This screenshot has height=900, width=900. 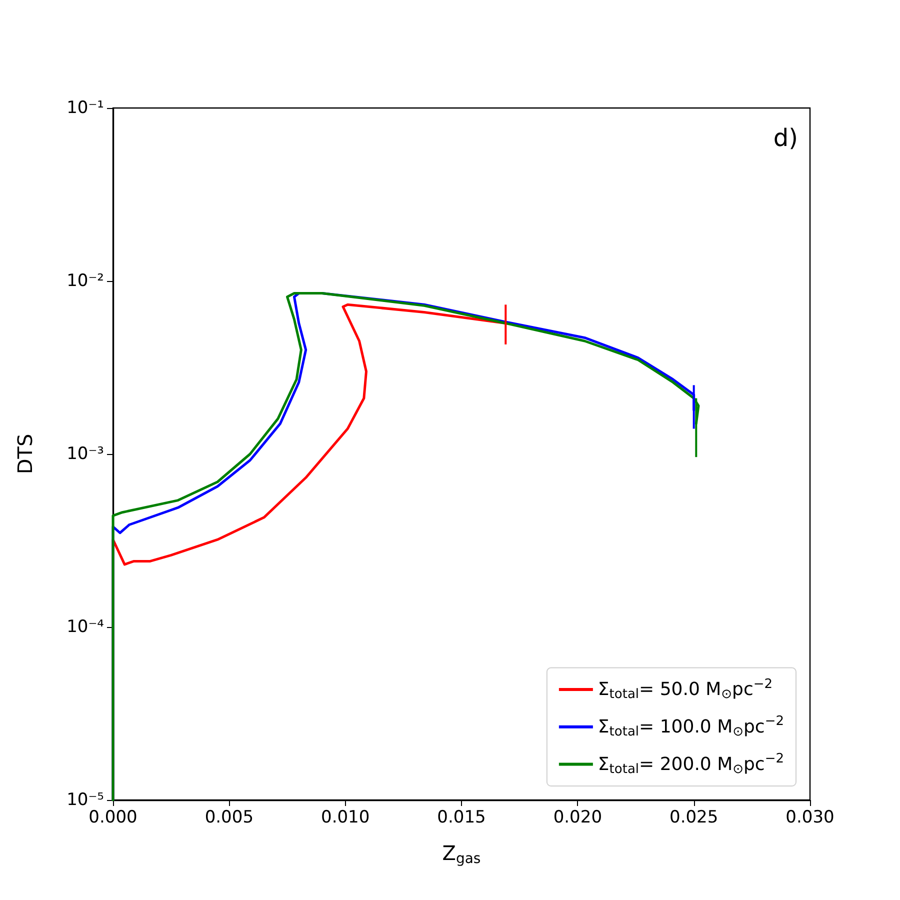 I want to click on x-tick-label: 0.020, so click(x=577, y=818).